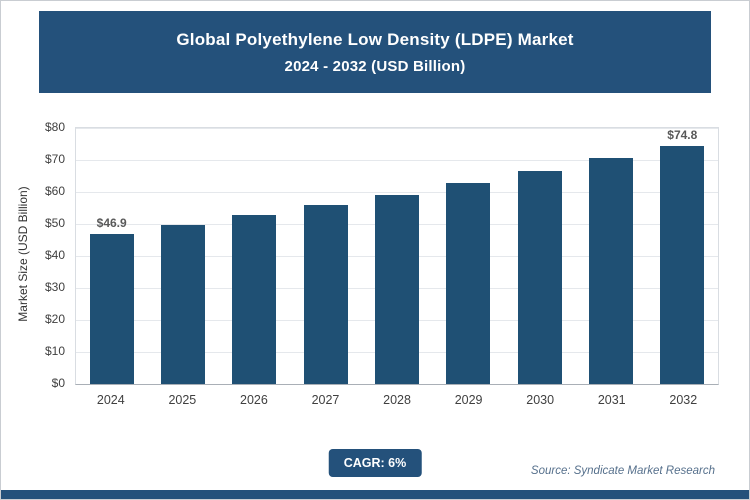 The height and width of the screenshot is (500, 750). I want to click on x-tick-label: 2025, so click(182, 400).